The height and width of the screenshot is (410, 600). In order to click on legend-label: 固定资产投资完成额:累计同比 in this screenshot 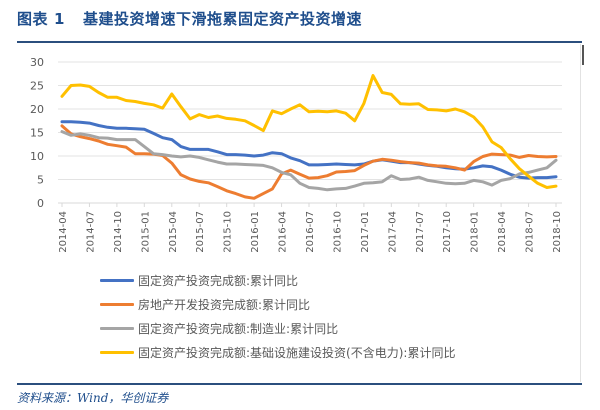, I will do `click(218, 280)`.